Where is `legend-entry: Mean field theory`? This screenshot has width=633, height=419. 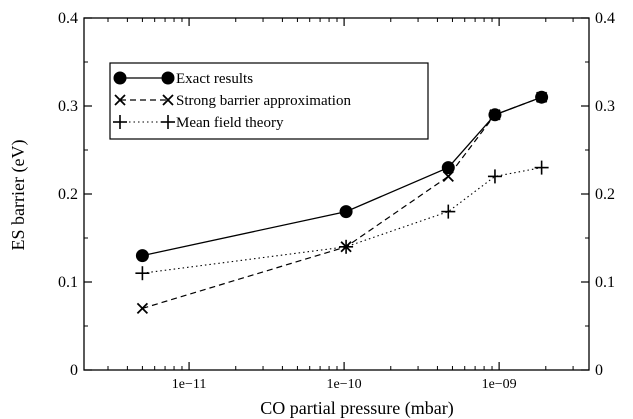
legend-entry: Mean field theory is located at coordinates (198, 123).